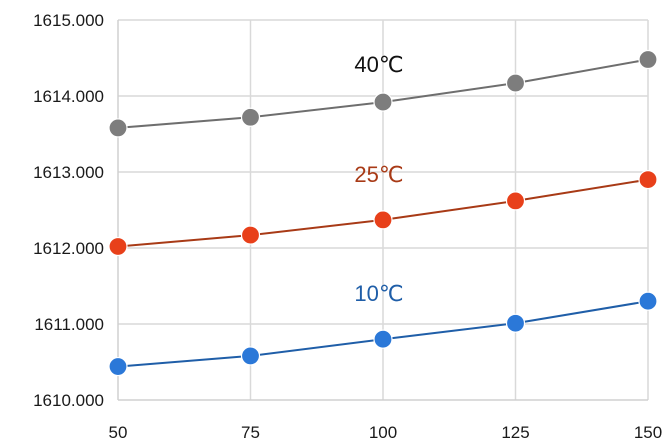 Image resolution: width=666 pixels, height=446 pixels. What do you see at coordinates (515, 432) in the screenshot?
I see `x-tick-label: 125` at bounding box center [515, 432].